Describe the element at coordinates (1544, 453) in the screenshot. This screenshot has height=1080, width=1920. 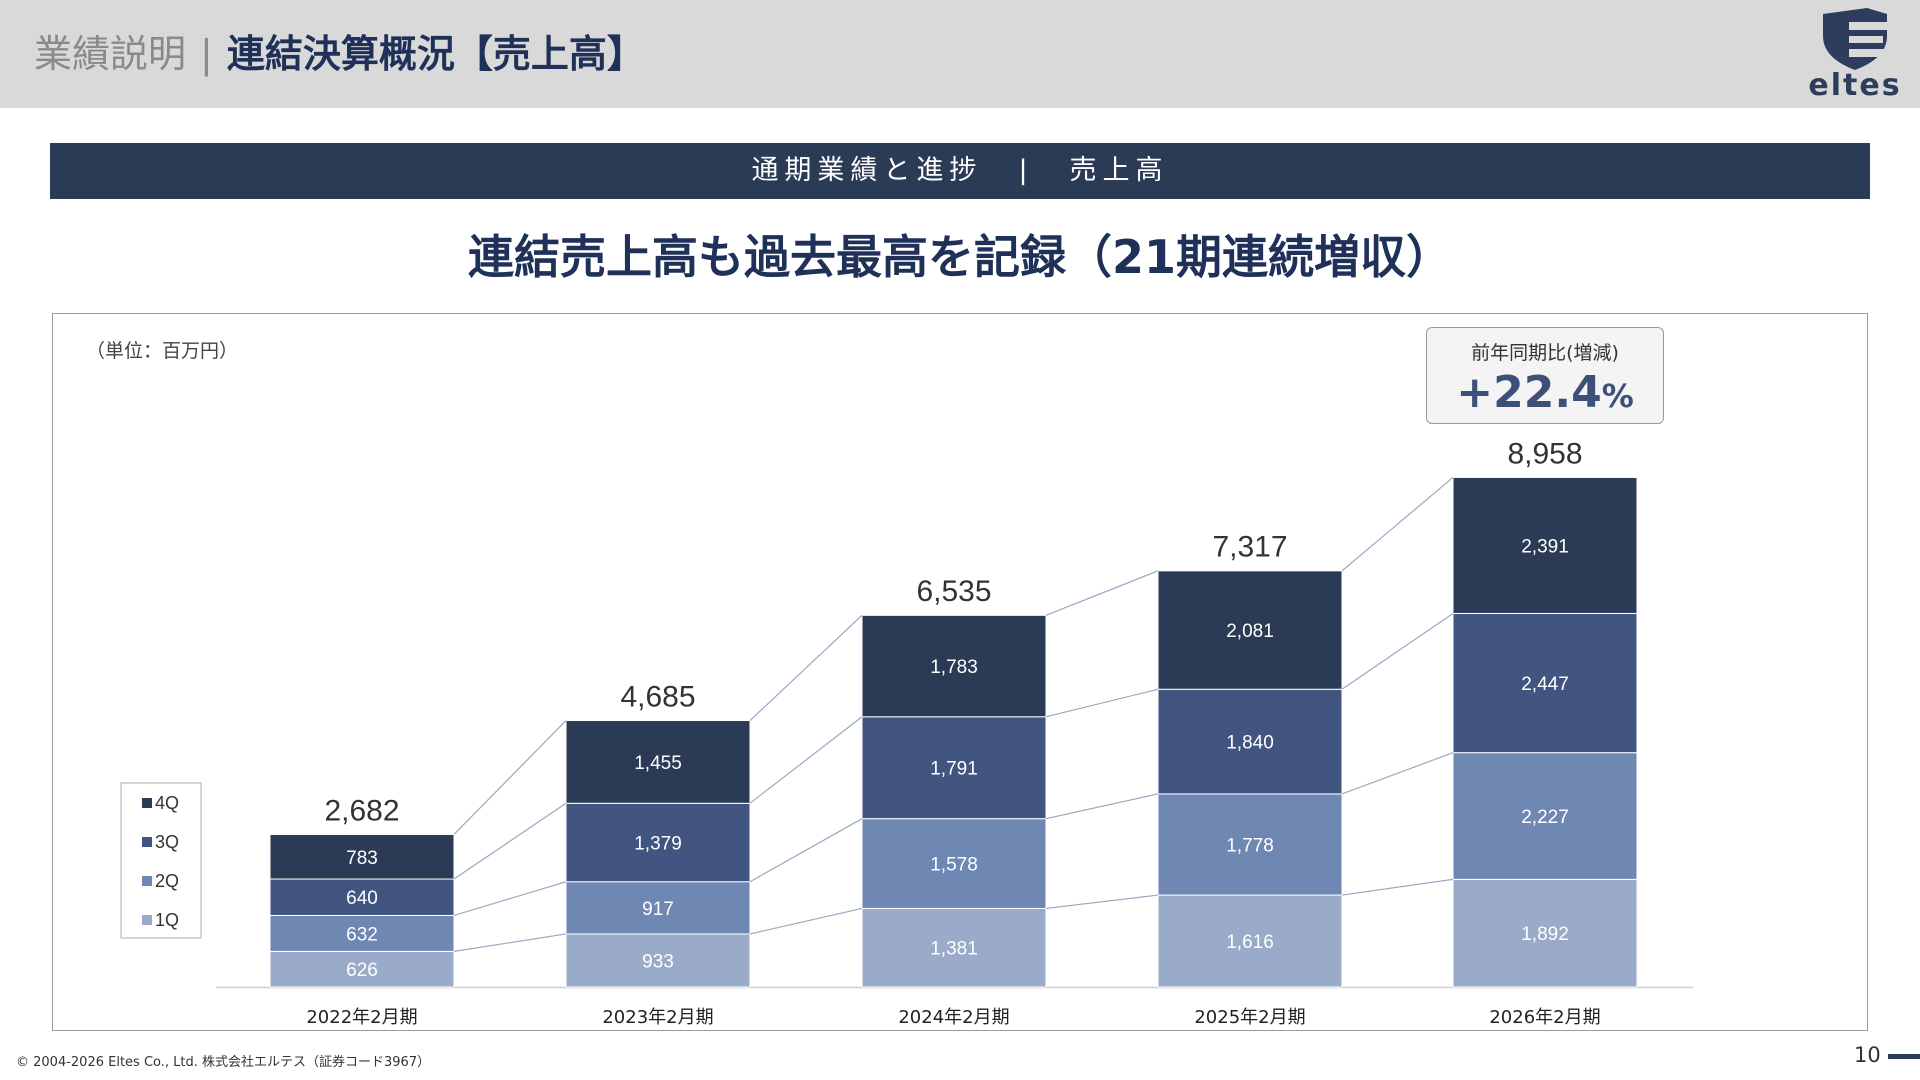
I see `total-label-5: 8,958` at that location.